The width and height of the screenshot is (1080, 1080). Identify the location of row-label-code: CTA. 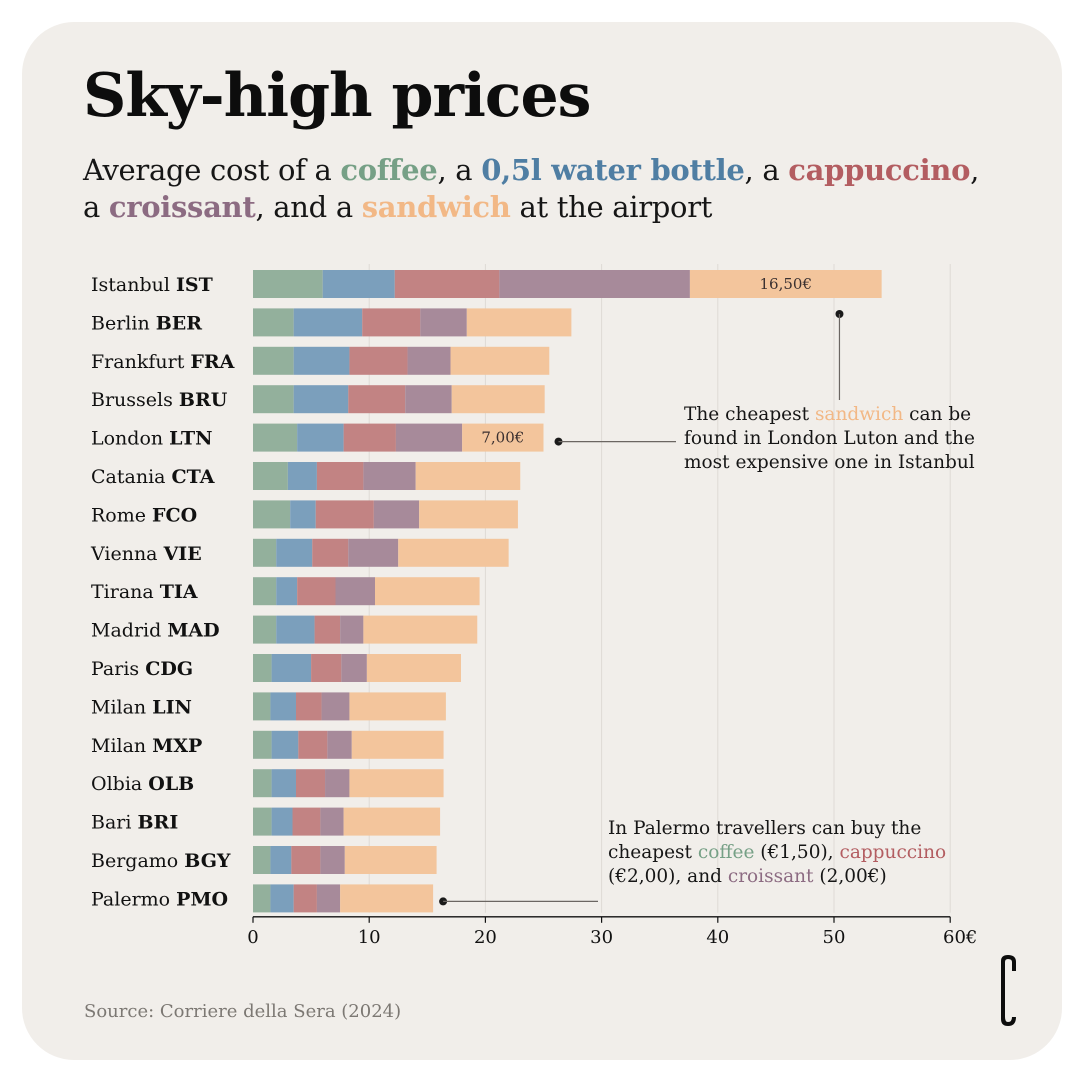
(193, 477).